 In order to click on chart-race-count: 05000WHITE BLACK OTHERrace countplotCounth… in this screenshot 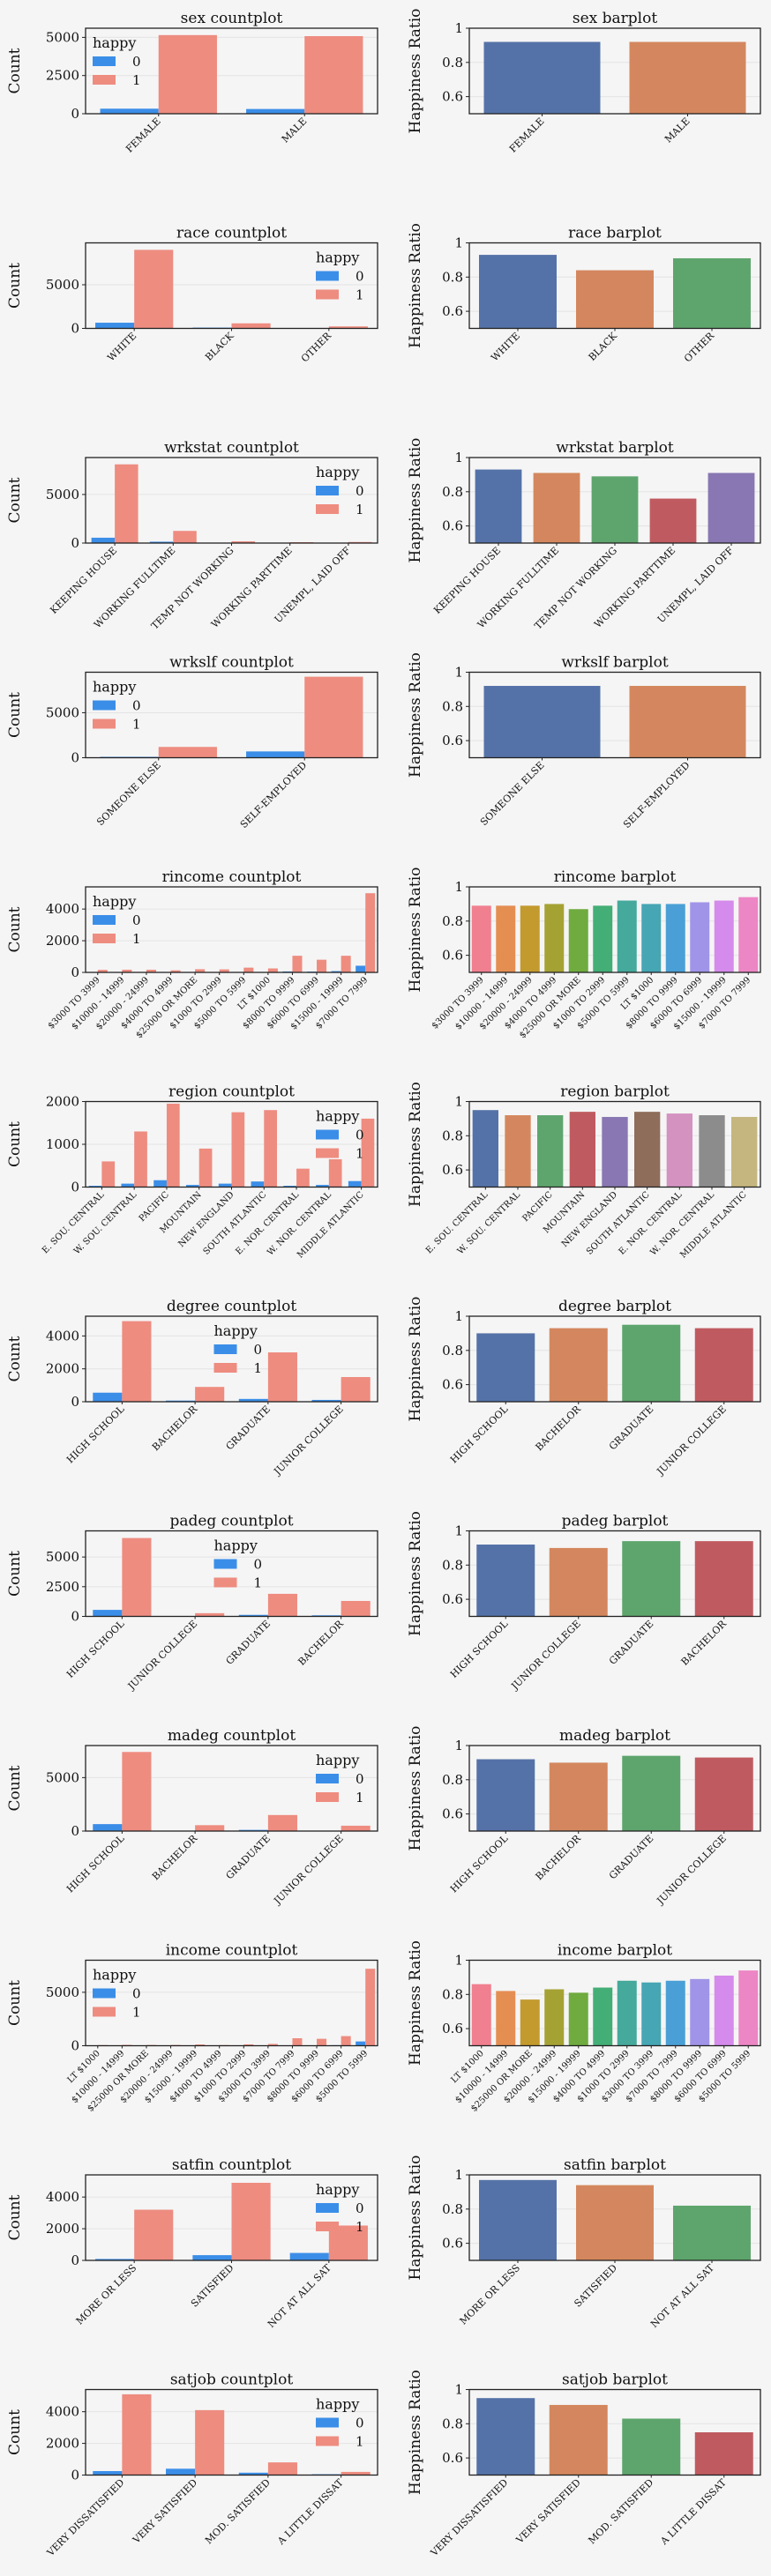, I will do `click(192, 295)`.